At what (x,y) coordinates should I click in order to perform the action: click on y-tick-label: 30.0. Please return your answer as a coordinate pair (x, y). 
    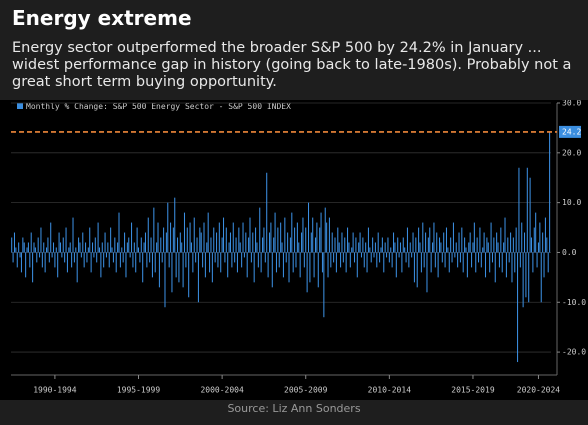
    Looking at the image, I should click on (571, 104).